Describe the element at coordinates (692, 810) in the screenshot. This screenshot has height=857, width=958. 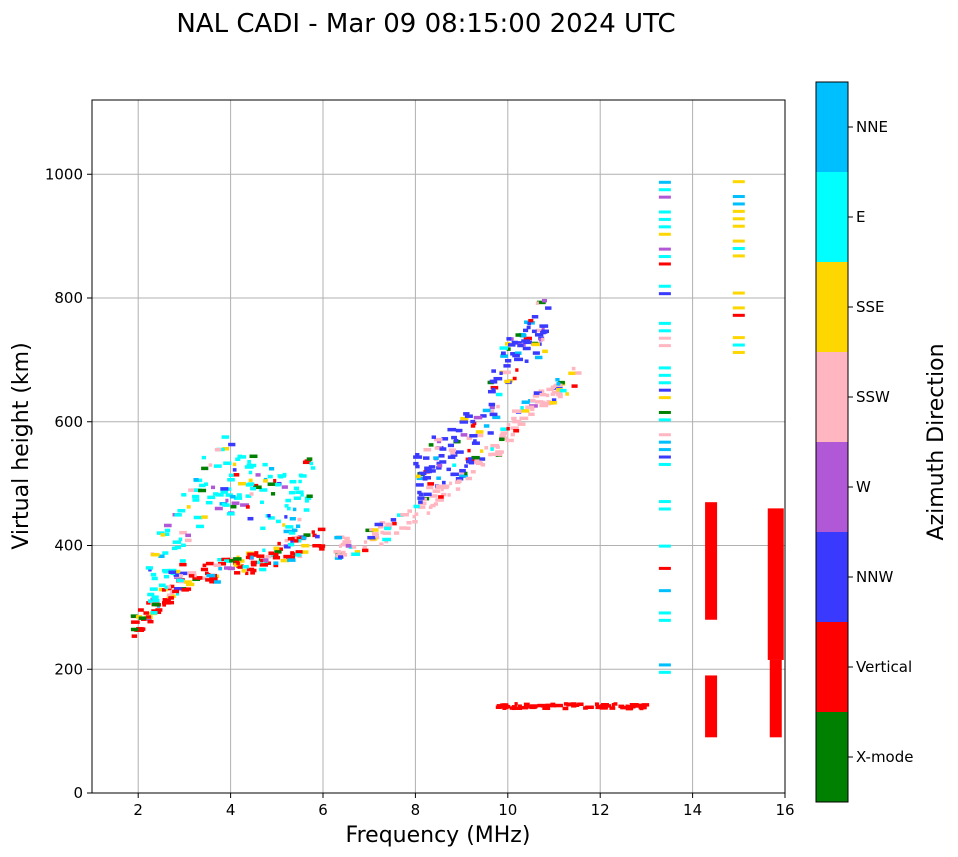
I see `x-tick-label: 14` at that location.